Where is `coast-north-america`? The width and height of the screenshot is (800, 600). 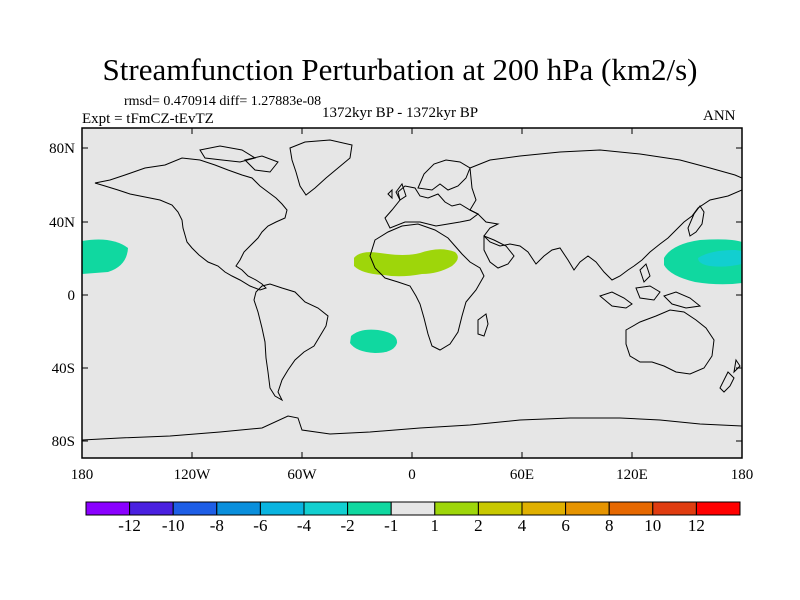
coast-north-america is located at coordinates (191, 224).